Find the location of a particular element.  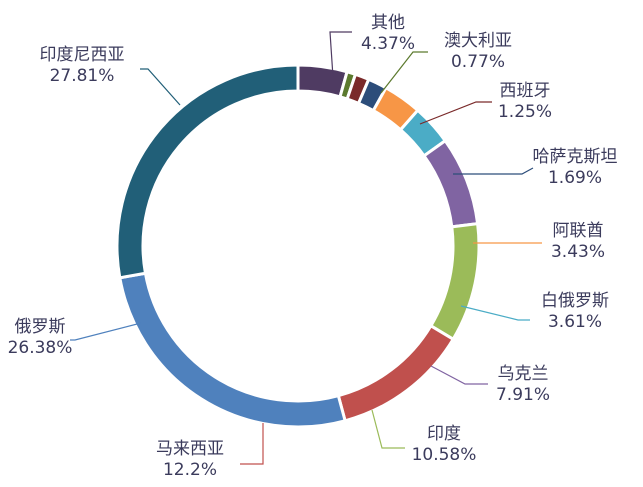

slice-name-8: 马来西亚 is located at coordinates (190, 449).